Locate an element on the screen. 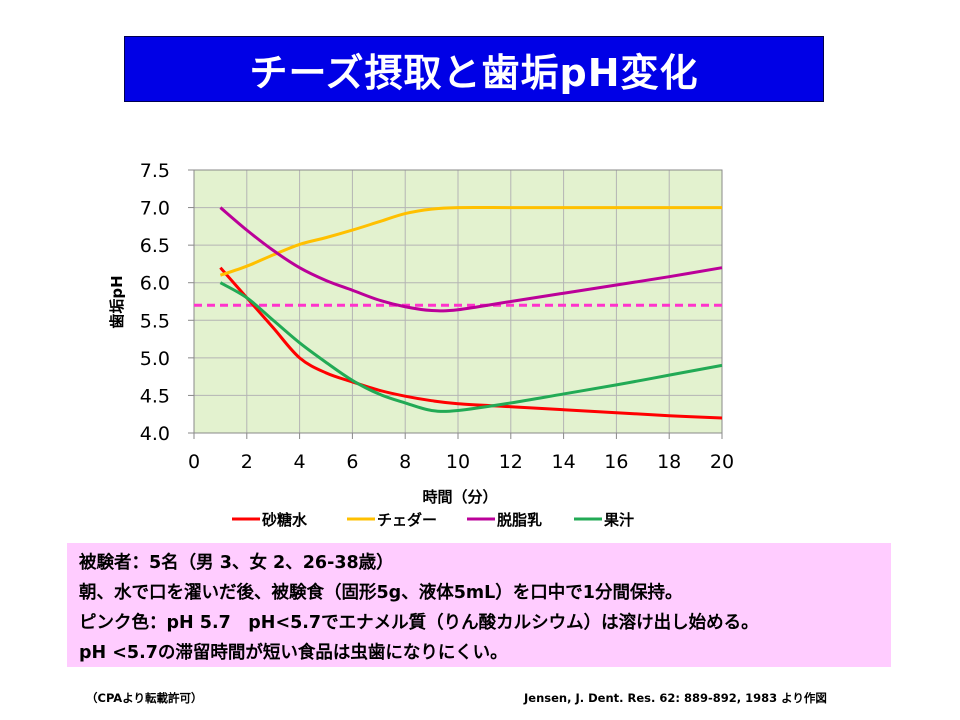  y-tick-label: 4.5 is located at coordinates (155, 396).